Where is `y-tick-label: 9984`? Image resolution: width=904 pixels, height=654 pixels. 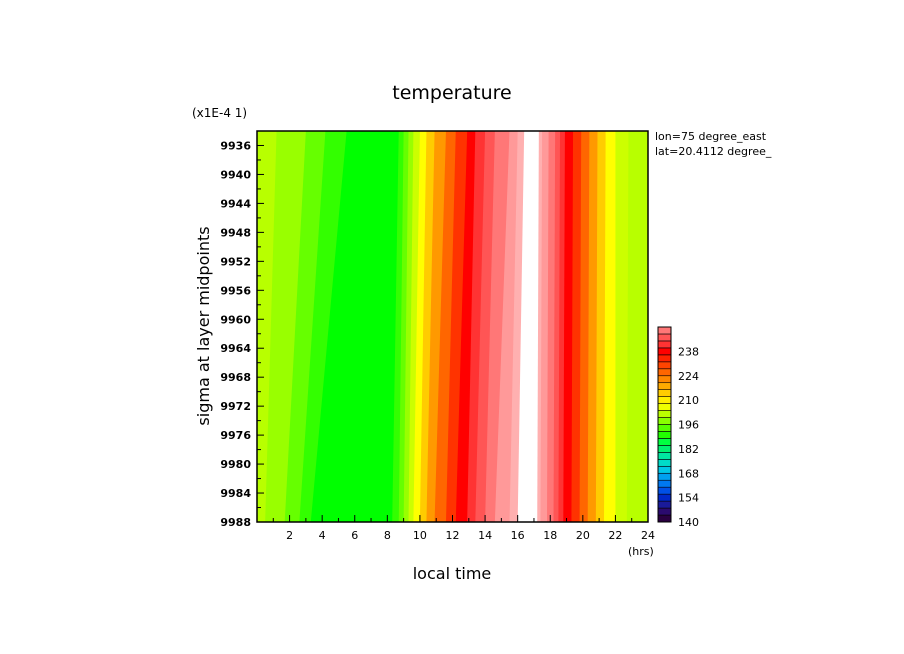
y-tick-label: 9984 is located at coordinates (235, 493).